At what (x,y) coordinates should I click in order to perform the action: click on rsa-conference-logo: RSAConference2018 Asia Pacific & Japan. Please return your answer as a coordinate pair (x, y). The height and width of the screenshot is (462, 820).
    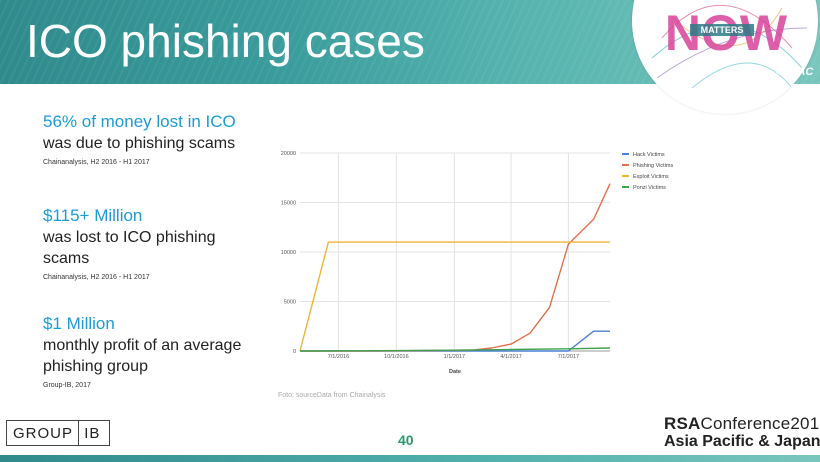
    Looking at the image, I should click on (742, 432).